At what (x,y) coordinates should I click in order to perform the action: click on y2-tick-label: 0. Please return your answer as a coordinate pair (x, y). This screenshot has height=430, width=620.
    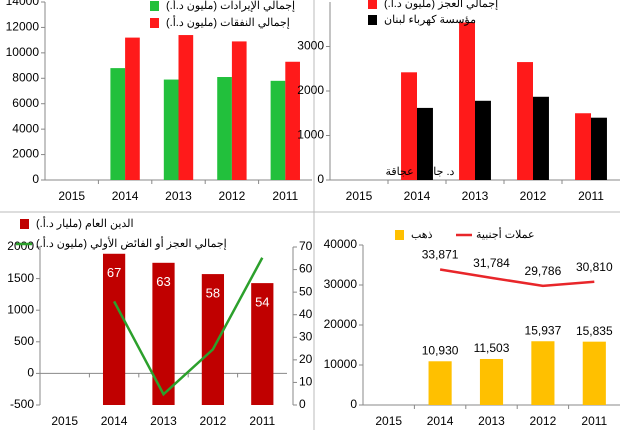
    Looking at the image, I should click on (302, 404).